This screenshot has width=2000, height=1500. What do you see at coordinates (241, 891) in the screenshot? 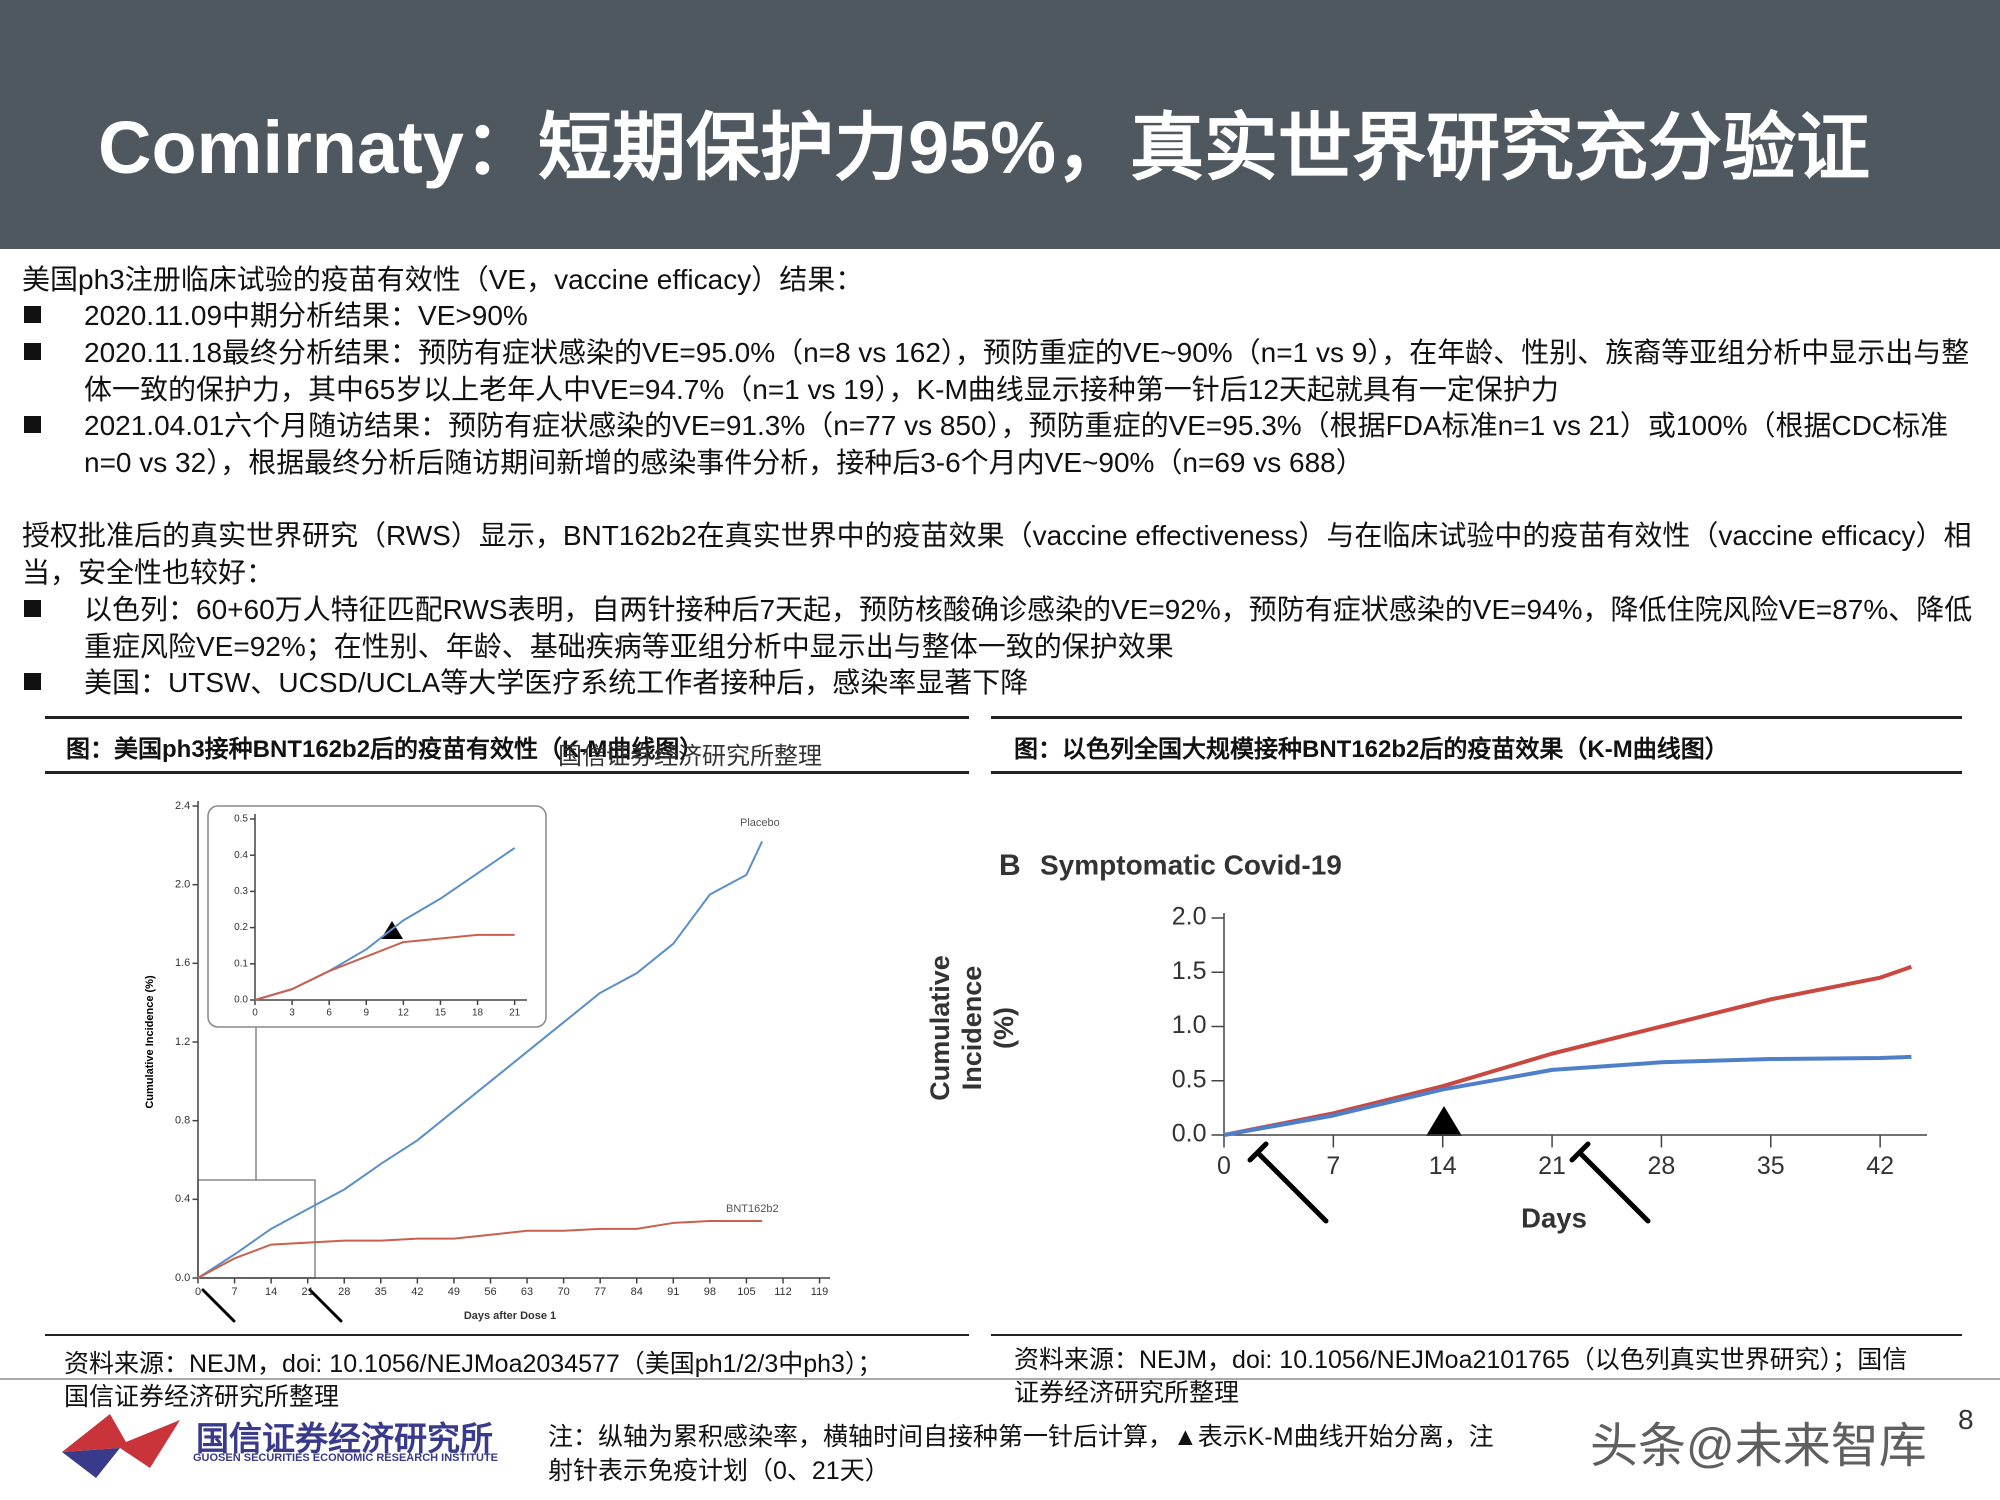
I see `y-tick-label: 0.3` at bounding box center [241, 891].